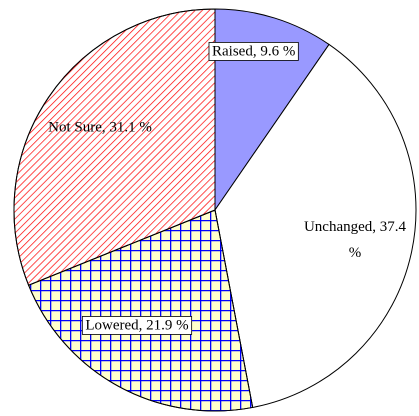  I want to click on slice-label: Raised, 9.6 %, so click(253, 51).